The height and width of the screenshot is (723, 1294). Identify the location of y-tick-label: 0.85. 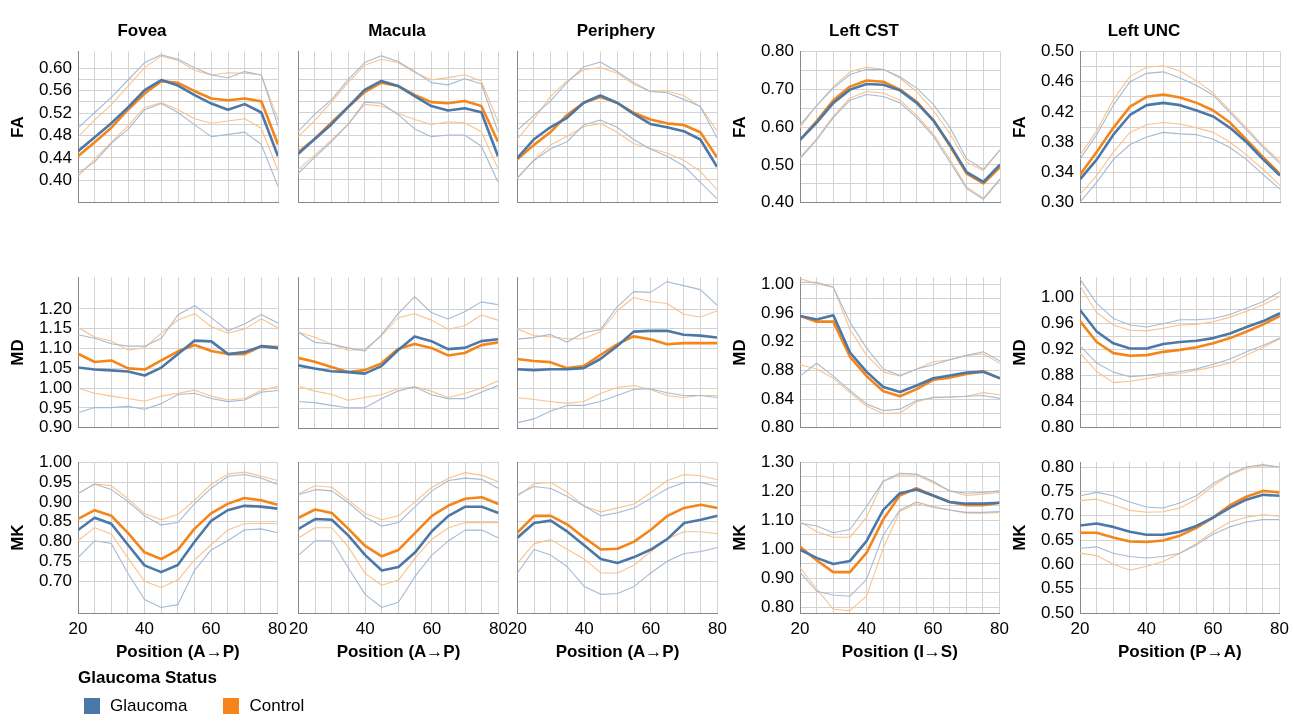
(55, 521).